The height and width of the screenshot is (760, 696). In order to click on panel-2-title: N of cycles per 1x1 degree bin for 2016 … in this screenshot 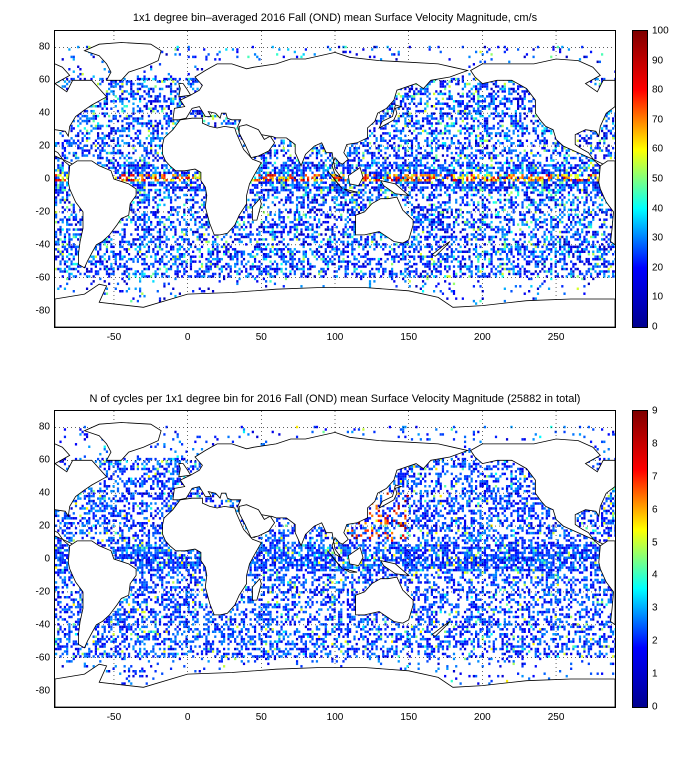, I will do `click(335, 399)`.